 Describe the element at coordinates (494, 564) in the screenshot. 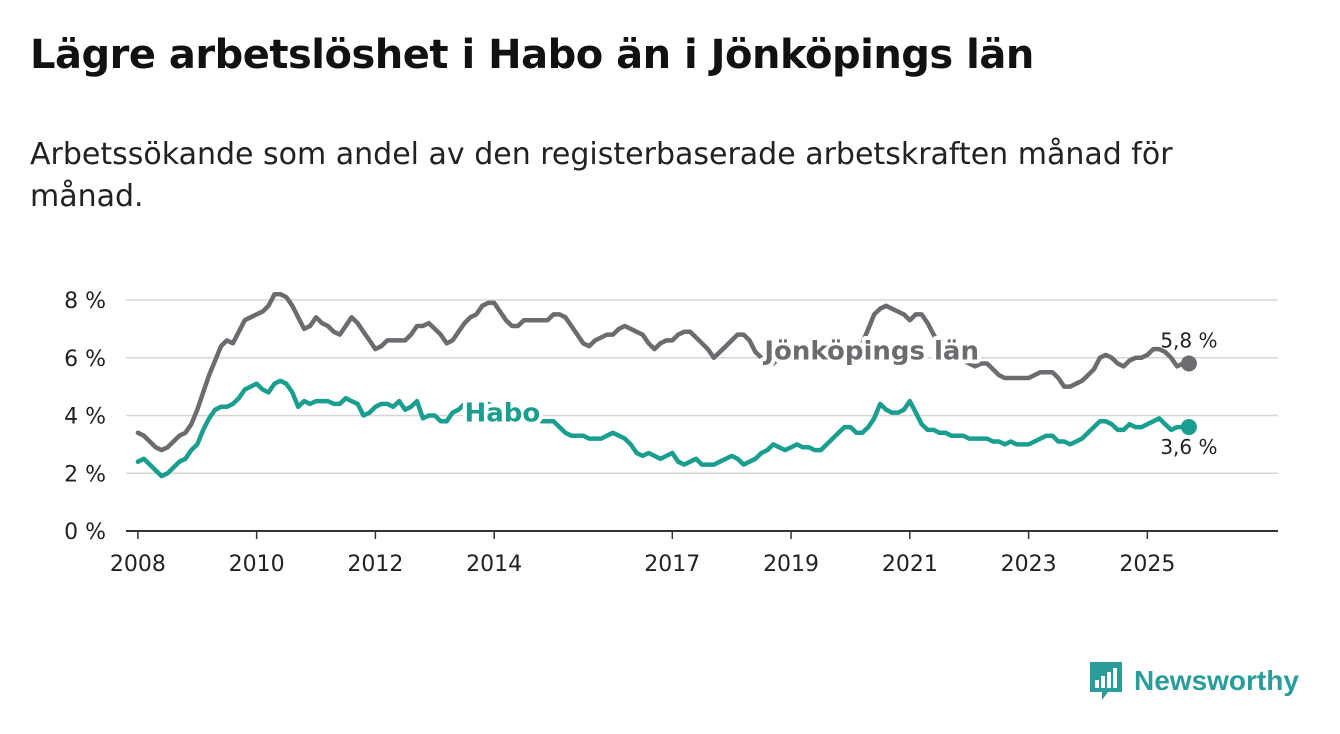

I see `x-tick-label: 2014` at that location.